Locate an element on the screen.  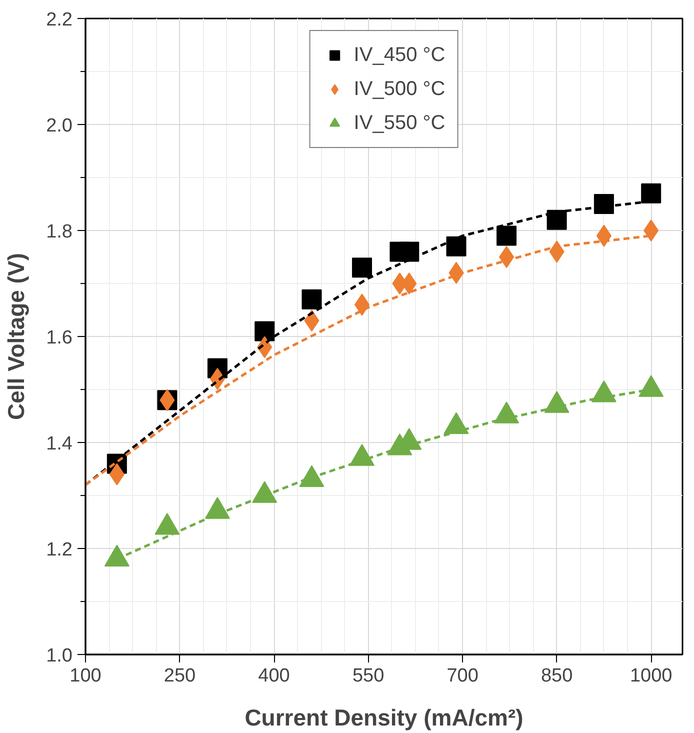
x-tick-label: 100 is located at coordinates (86, 676).